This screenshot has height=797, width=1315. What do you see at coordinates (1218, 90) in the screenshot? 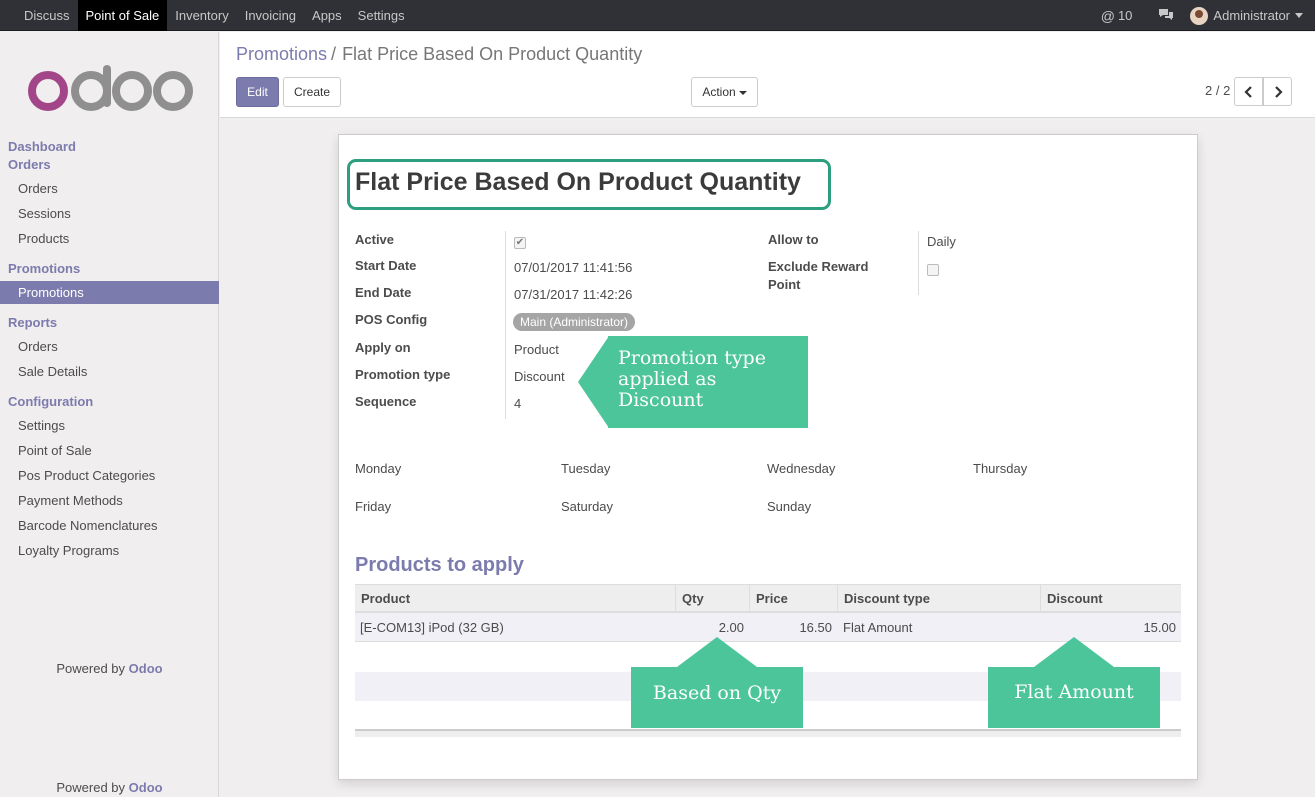
I see `pager-value: 2 / 2` at bounding box center [1218, 90].